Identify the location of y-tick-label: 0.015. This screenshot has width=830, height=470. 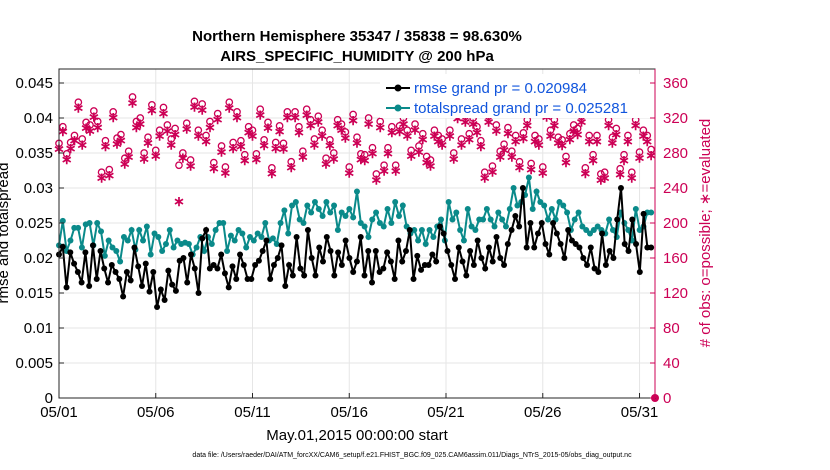
(34, 293).